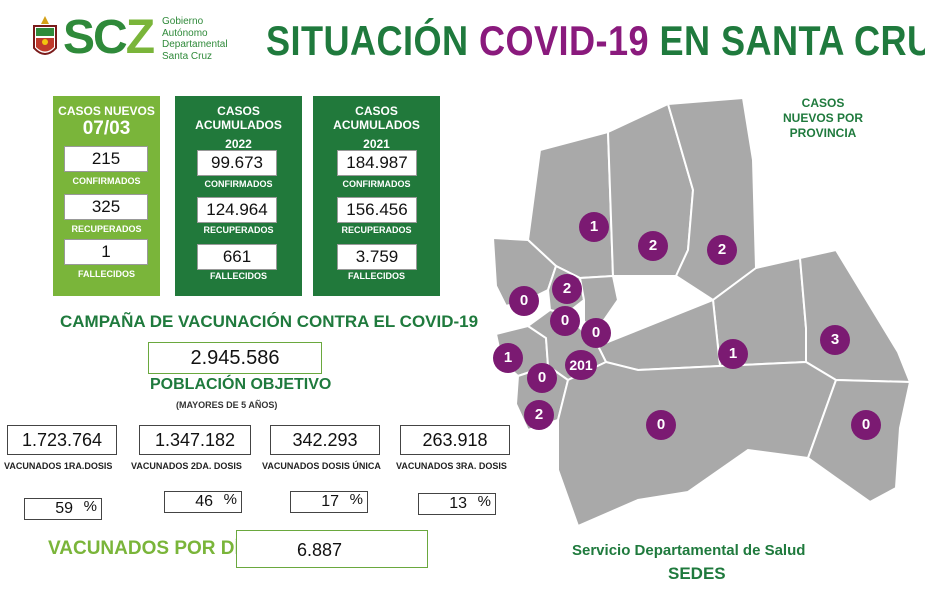  I want to click on dose1-value: 1.723.764, so click(62, 440).